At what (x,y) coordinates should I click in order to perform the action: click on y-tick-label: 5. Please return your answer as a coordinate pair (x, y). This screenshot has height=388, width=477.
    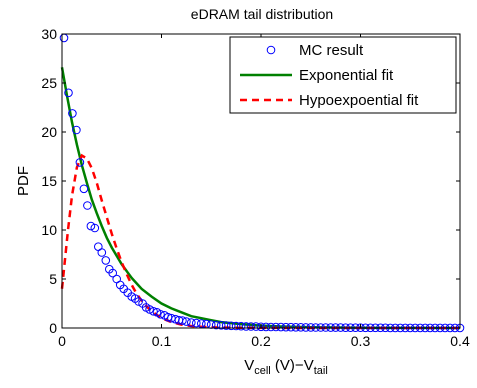
    Looking at the image, I should click on (53, 279).